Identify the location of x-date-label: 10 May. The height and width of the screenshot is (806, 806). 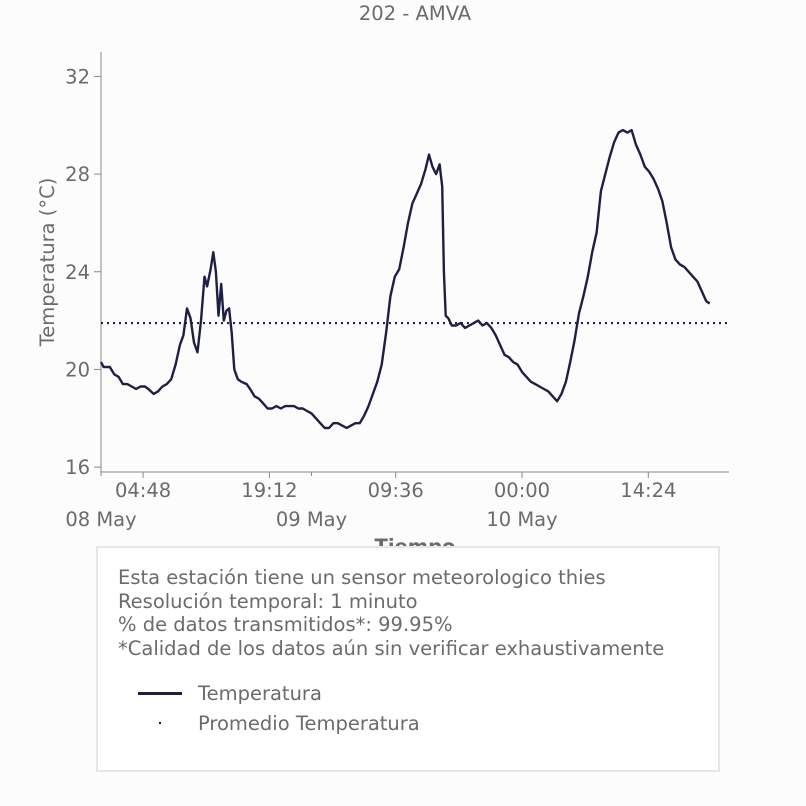
(521, 519).